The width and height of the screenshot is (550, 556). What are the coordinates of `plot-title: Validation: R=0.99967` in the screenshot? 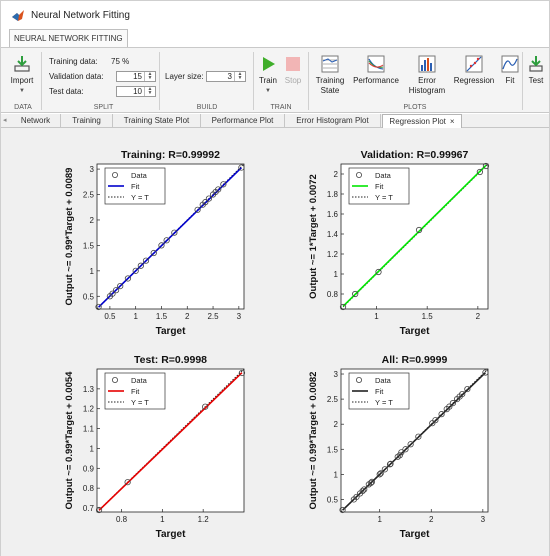 It's located at (415, 155).